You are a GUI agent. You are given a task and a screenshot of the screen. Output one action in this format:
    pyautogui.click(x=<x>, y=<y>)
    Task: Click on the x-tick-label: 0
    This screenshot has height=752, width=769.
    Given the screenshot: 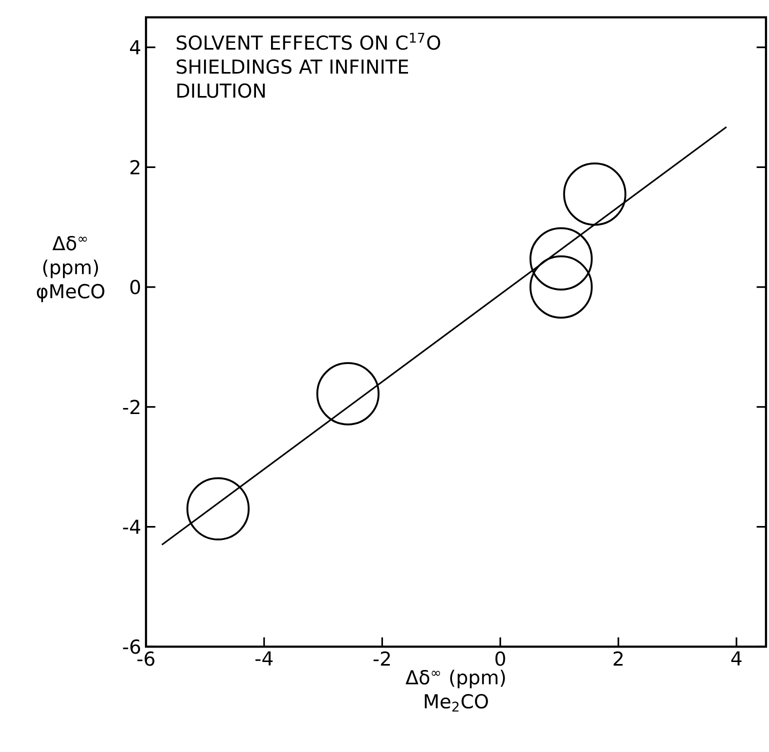 What is the action you would take?
    pyautogui.click(x=500, y=658)
    